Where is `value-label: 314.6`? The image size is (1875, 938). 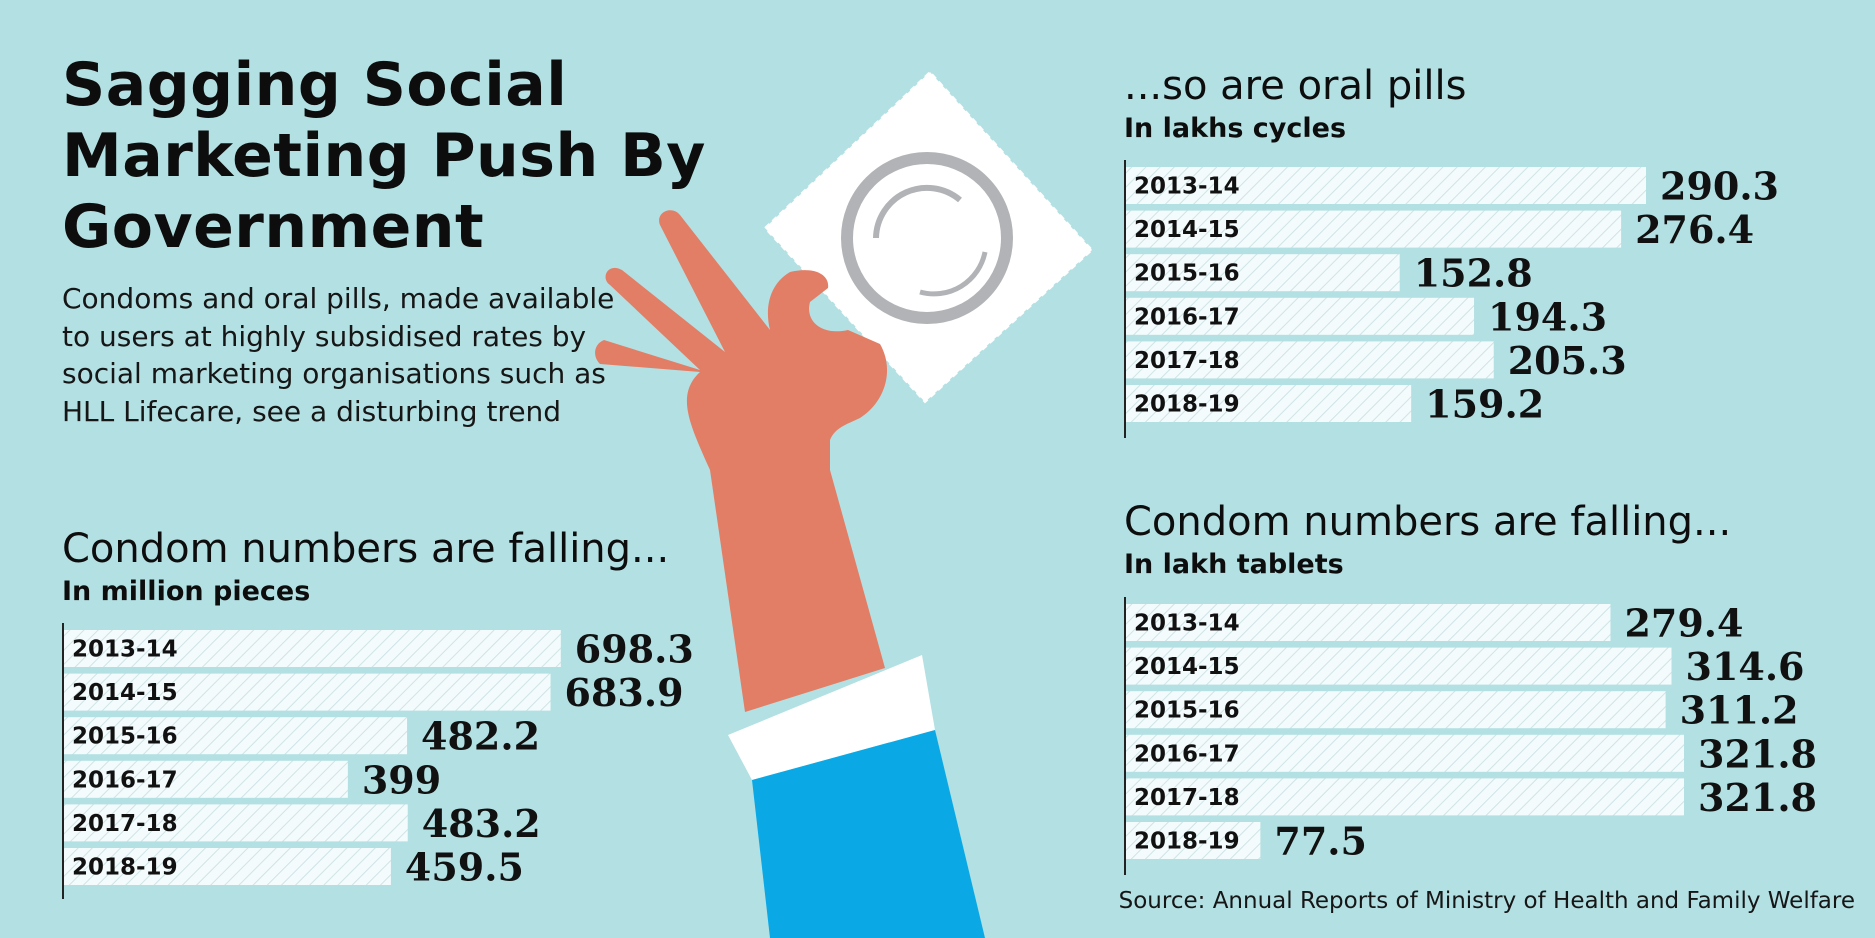
value-label: 314.6 is located at coordinates (1745, 666).